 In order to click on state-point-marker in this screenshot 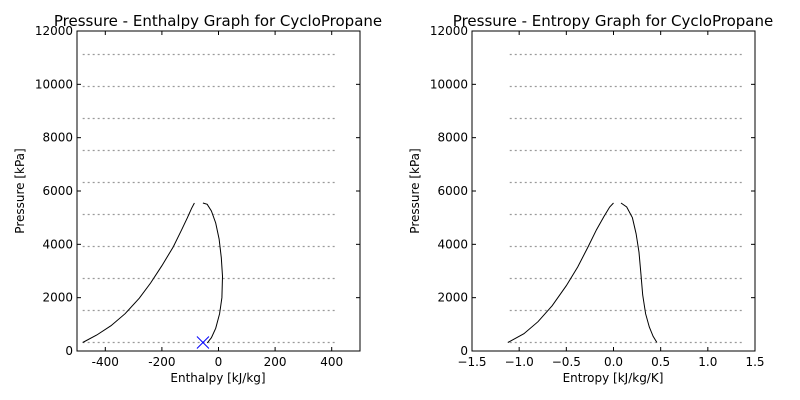, I will do `click(203, 342)`.